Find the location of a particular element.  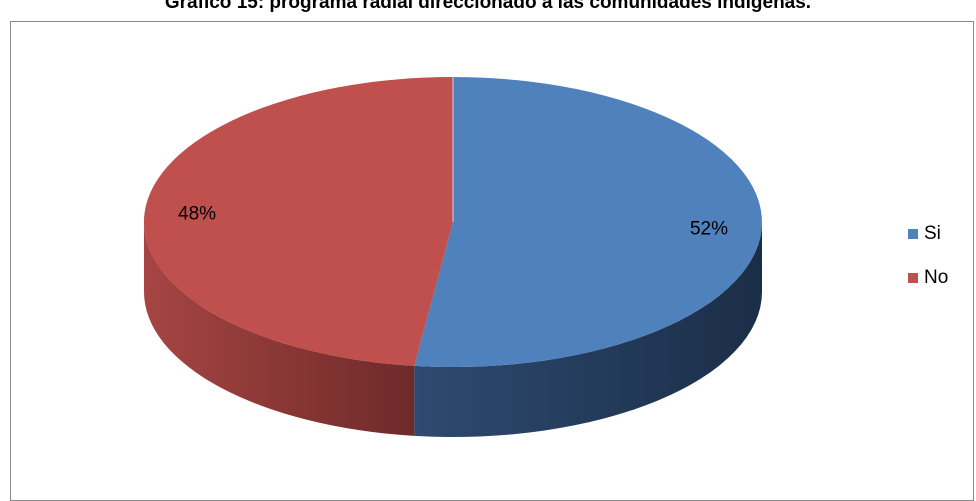

legend-swatch-si is located at coordinates (913, 233).